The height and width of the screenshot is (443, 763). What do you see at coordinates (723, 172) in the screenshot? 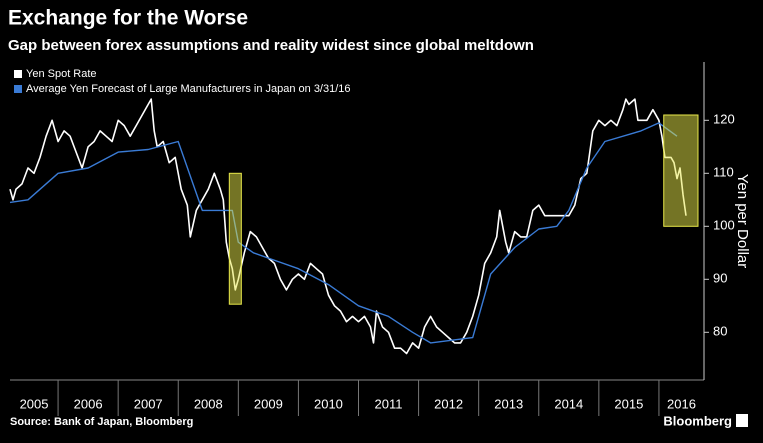
I see `y-tick-label: 110` at bounding box center [723, 172].